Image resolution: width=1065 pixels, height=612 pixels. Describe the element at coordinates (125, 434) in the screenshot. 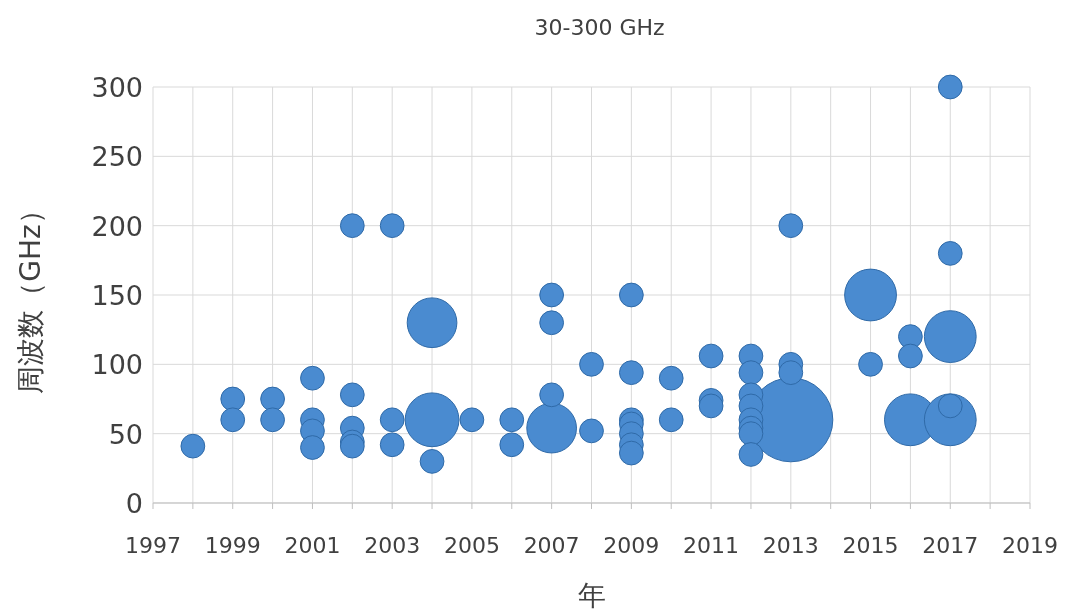

I see `y-tick-label: 50` at that location.